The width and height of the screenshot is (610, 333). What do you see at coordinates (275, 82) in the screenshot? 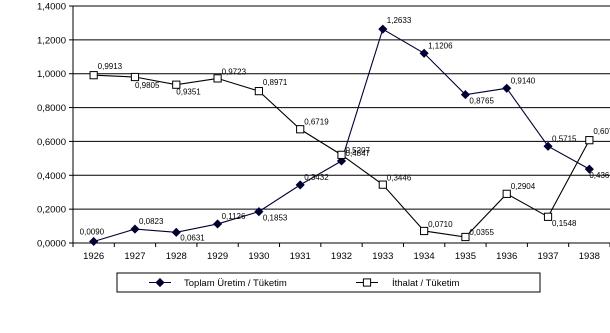
I see `data-label: 0,8971` at bounding box center [275, 82].